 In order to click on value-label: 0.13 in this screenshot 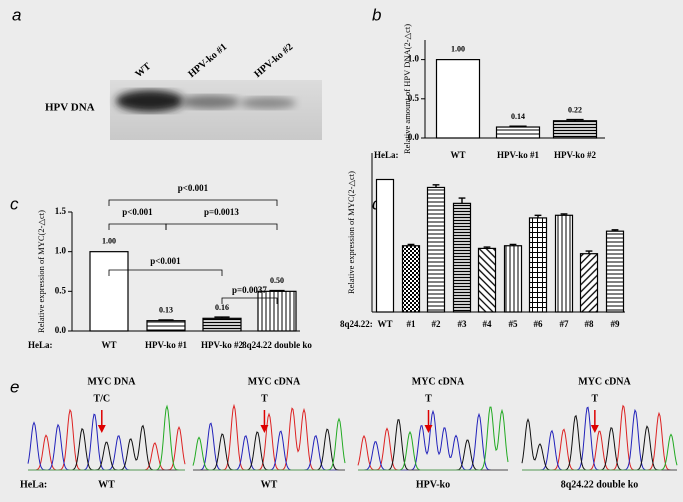, I will do `click(166, 310)`.